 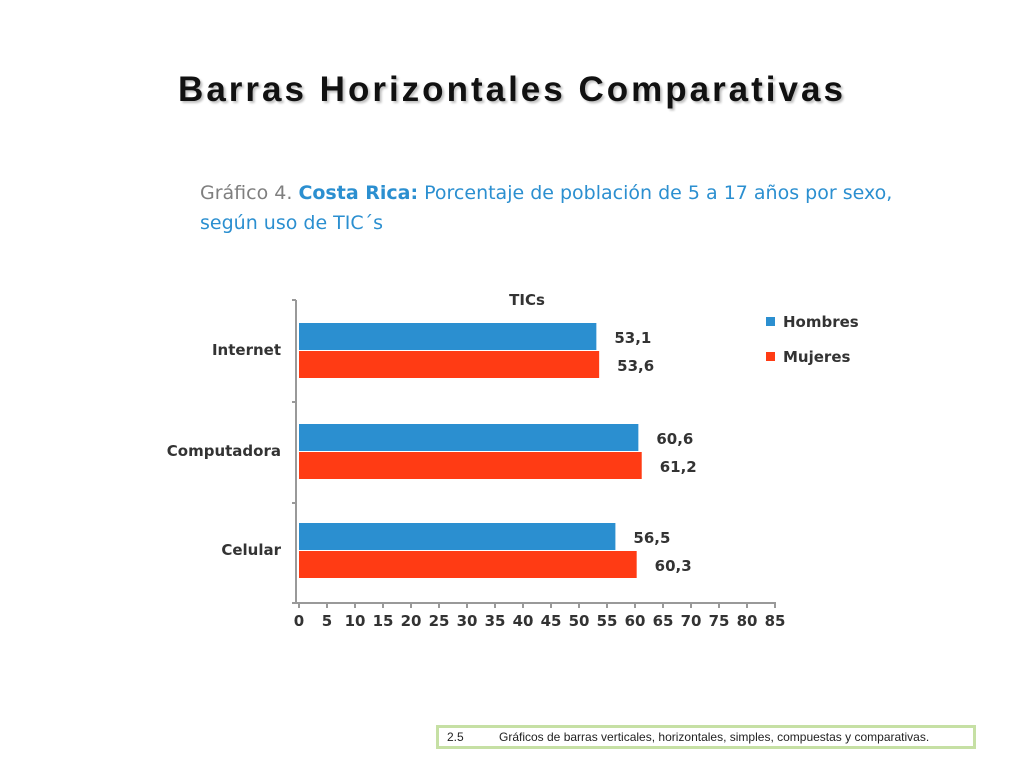 What do you see at coordinates (439, 621) in the screenshot?
I see `x-tick-label-25: 25` at bounding box center [439, 621].